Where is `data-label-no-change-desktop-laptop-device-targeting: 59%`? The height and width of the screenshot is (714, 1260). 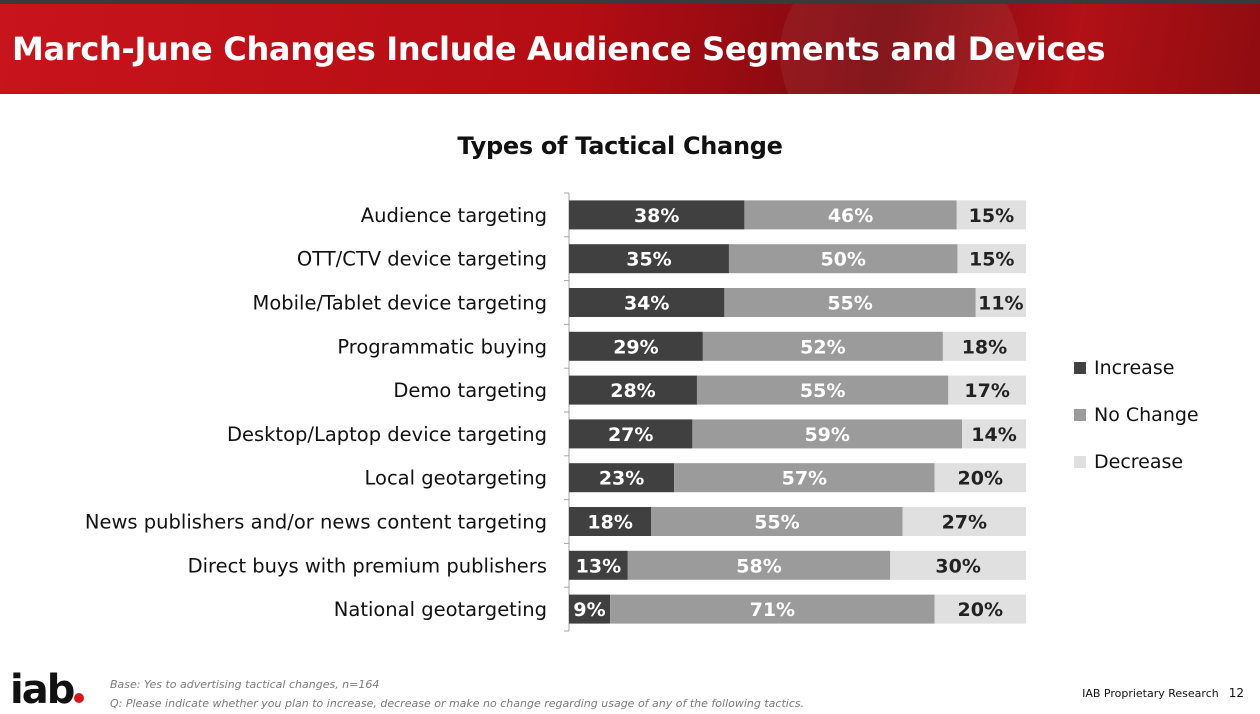 data-label-no-change-desktop-laptop-device-targeting: 59% is located at coordinates (826, 435).